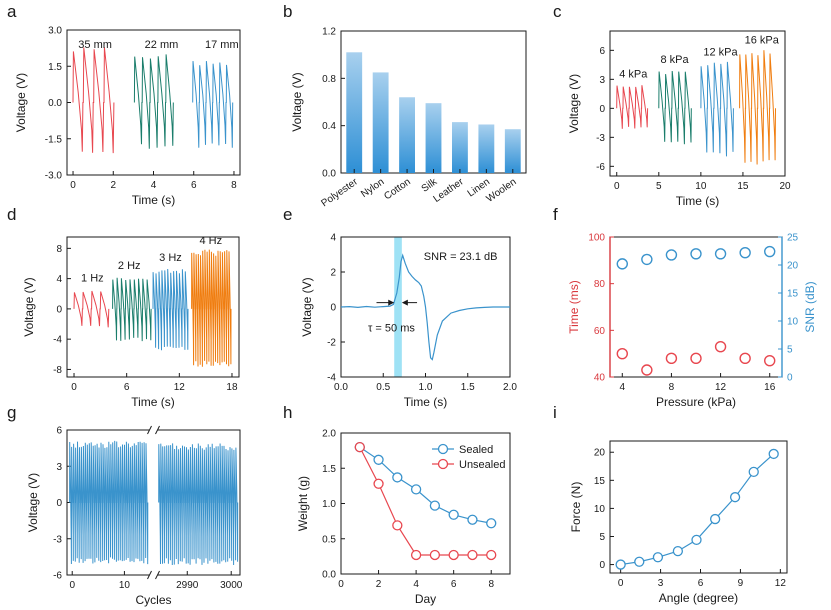 The image size is (831, 610). I want to click on annotation-c: 8 kPa, so click(674, 60).